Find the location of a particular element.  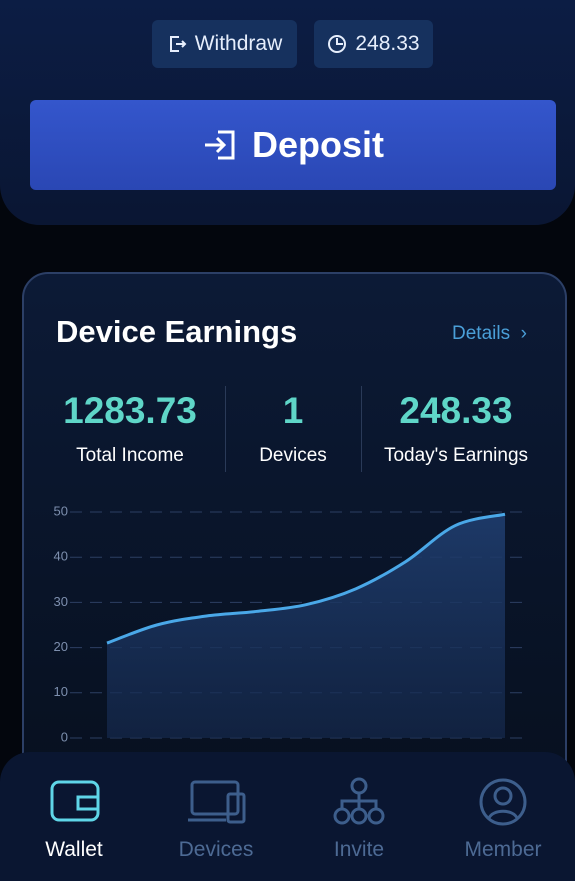

invite-icon is located at coordinates (359, 801).